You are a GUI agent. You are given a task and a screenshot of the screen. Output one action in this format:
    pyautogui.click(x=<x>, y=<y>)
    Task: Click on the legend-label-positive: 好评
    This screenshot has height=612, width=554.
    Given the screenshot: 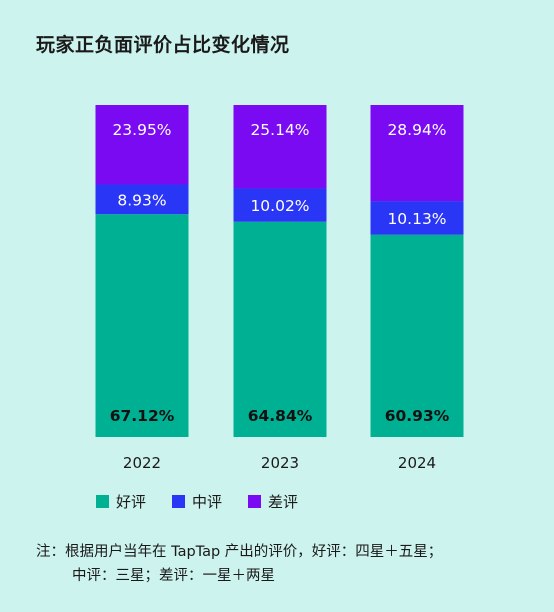 What is the action you would take?
    pyautogui.click(x=131, y=502)
    